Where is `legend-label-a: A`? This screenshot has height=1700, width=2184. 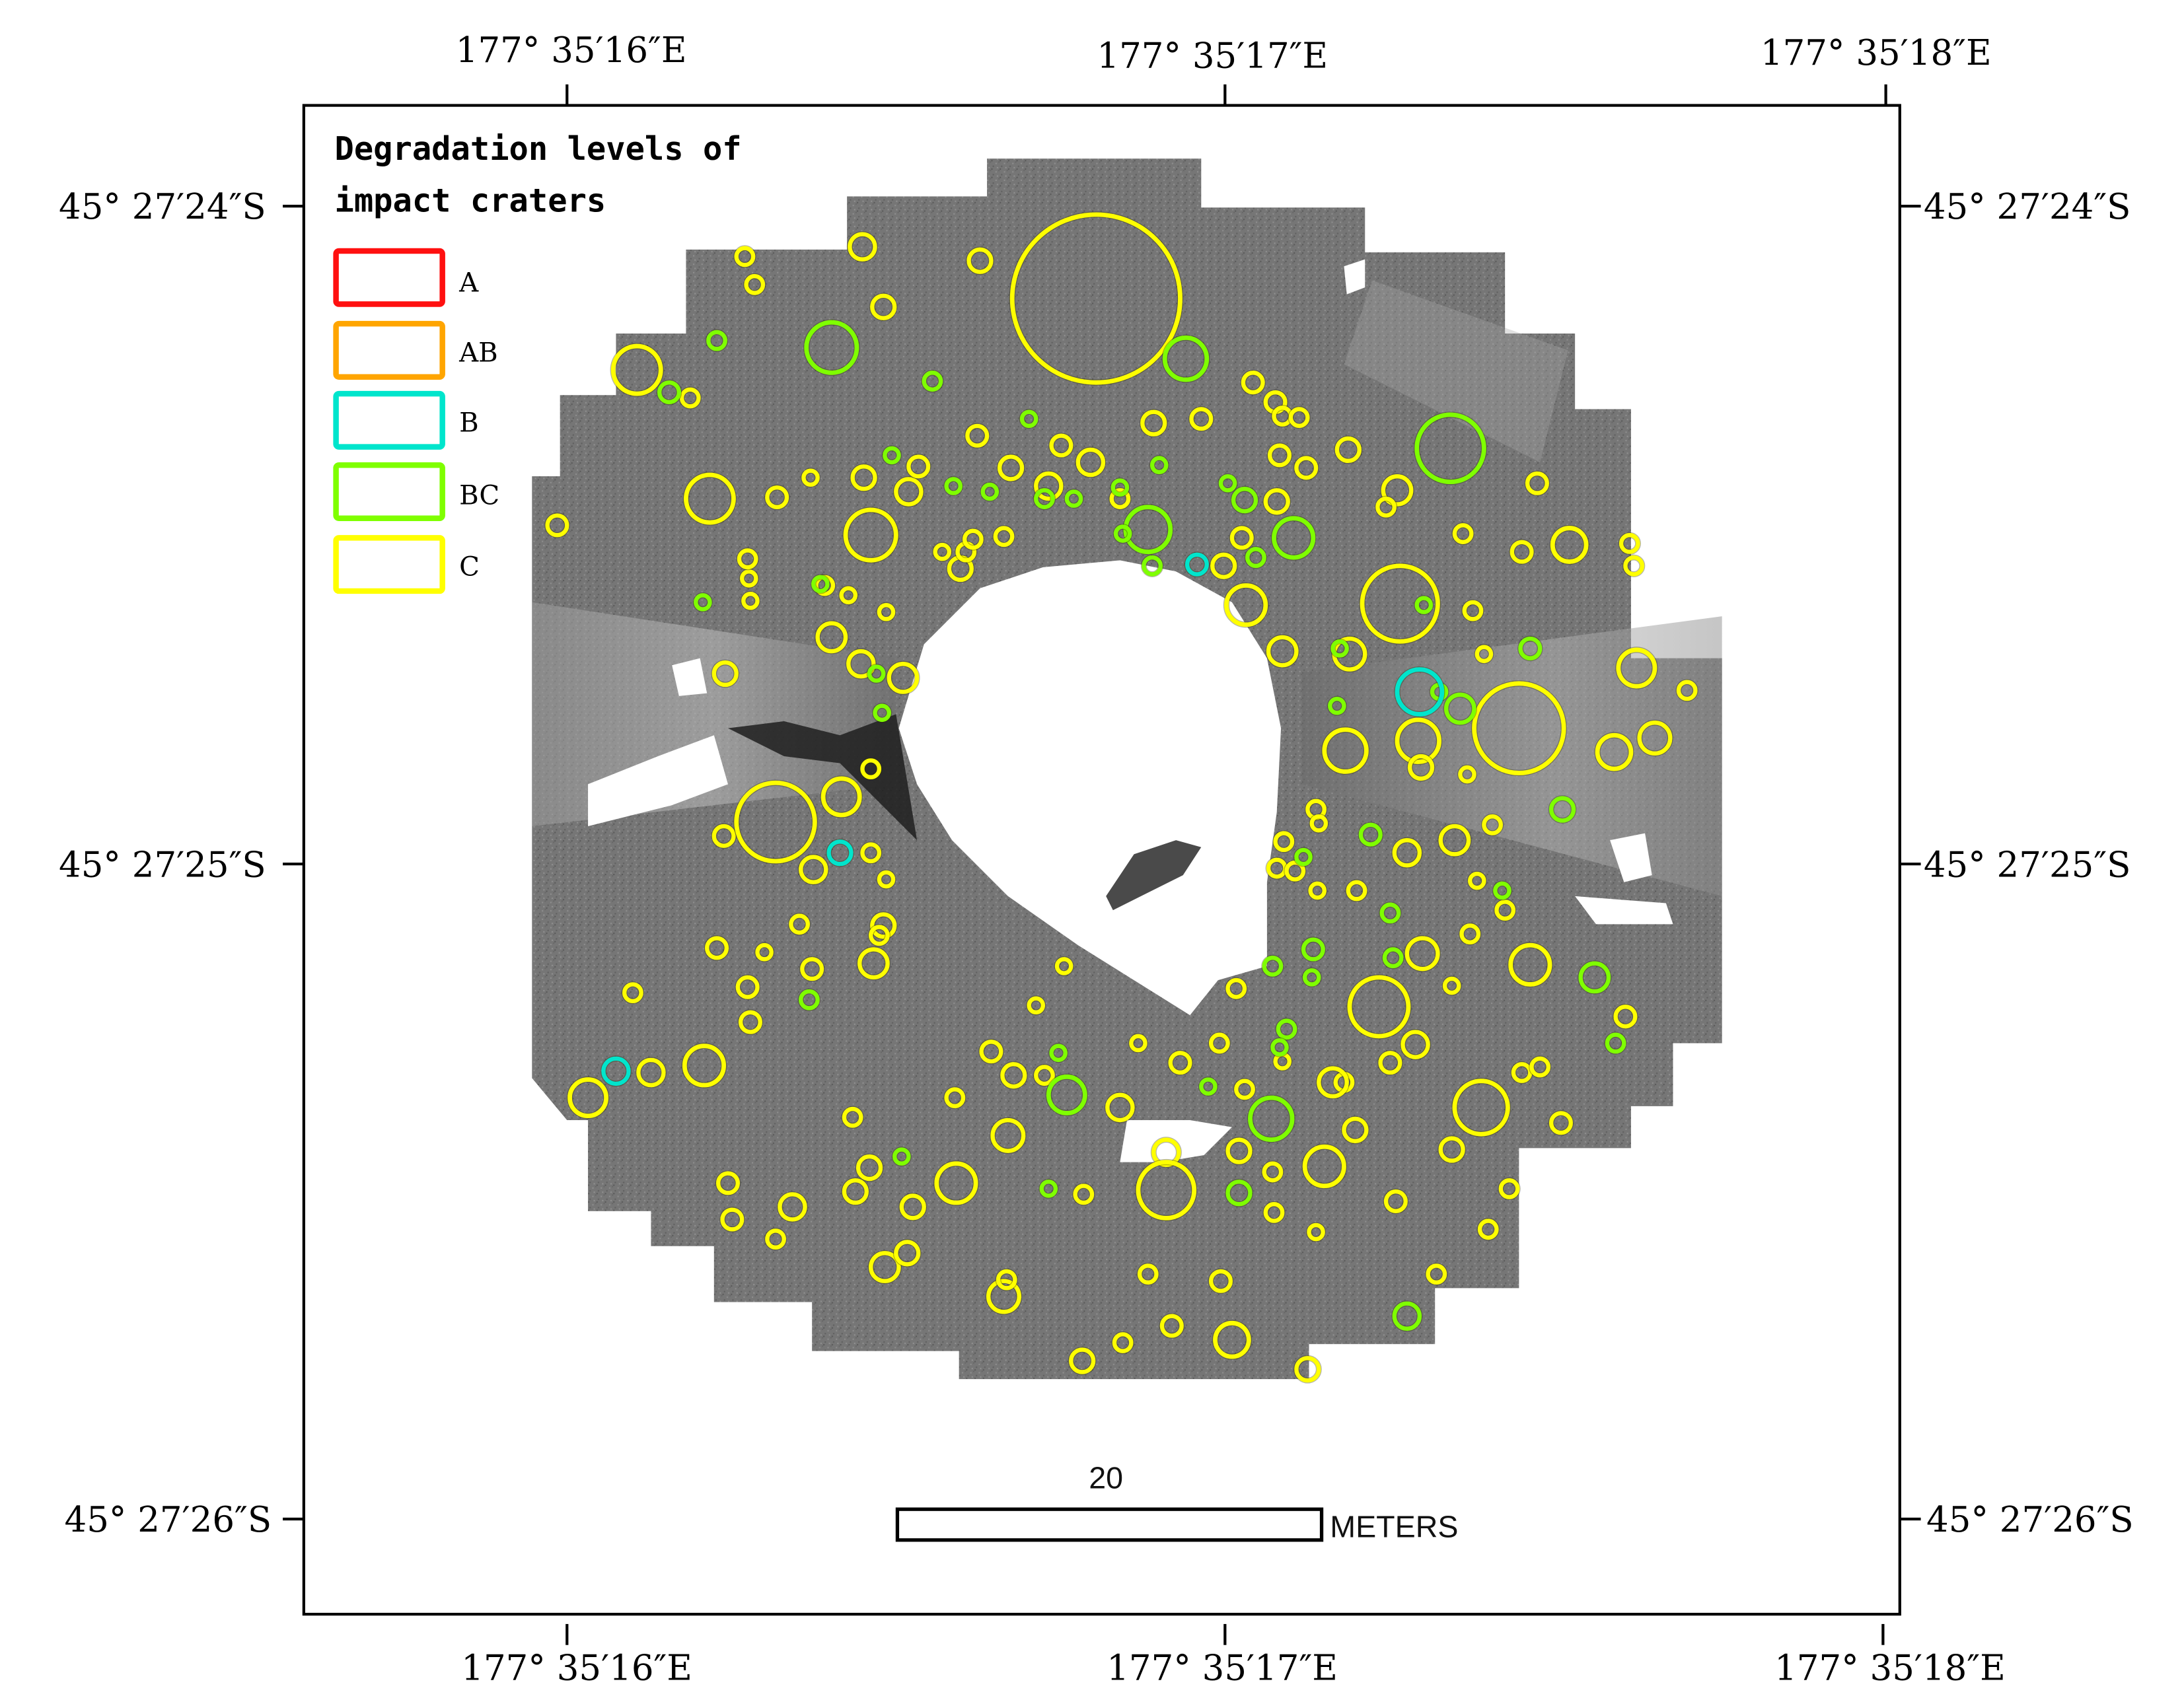
legend-label-a: A is located at coordinates (468, 282).